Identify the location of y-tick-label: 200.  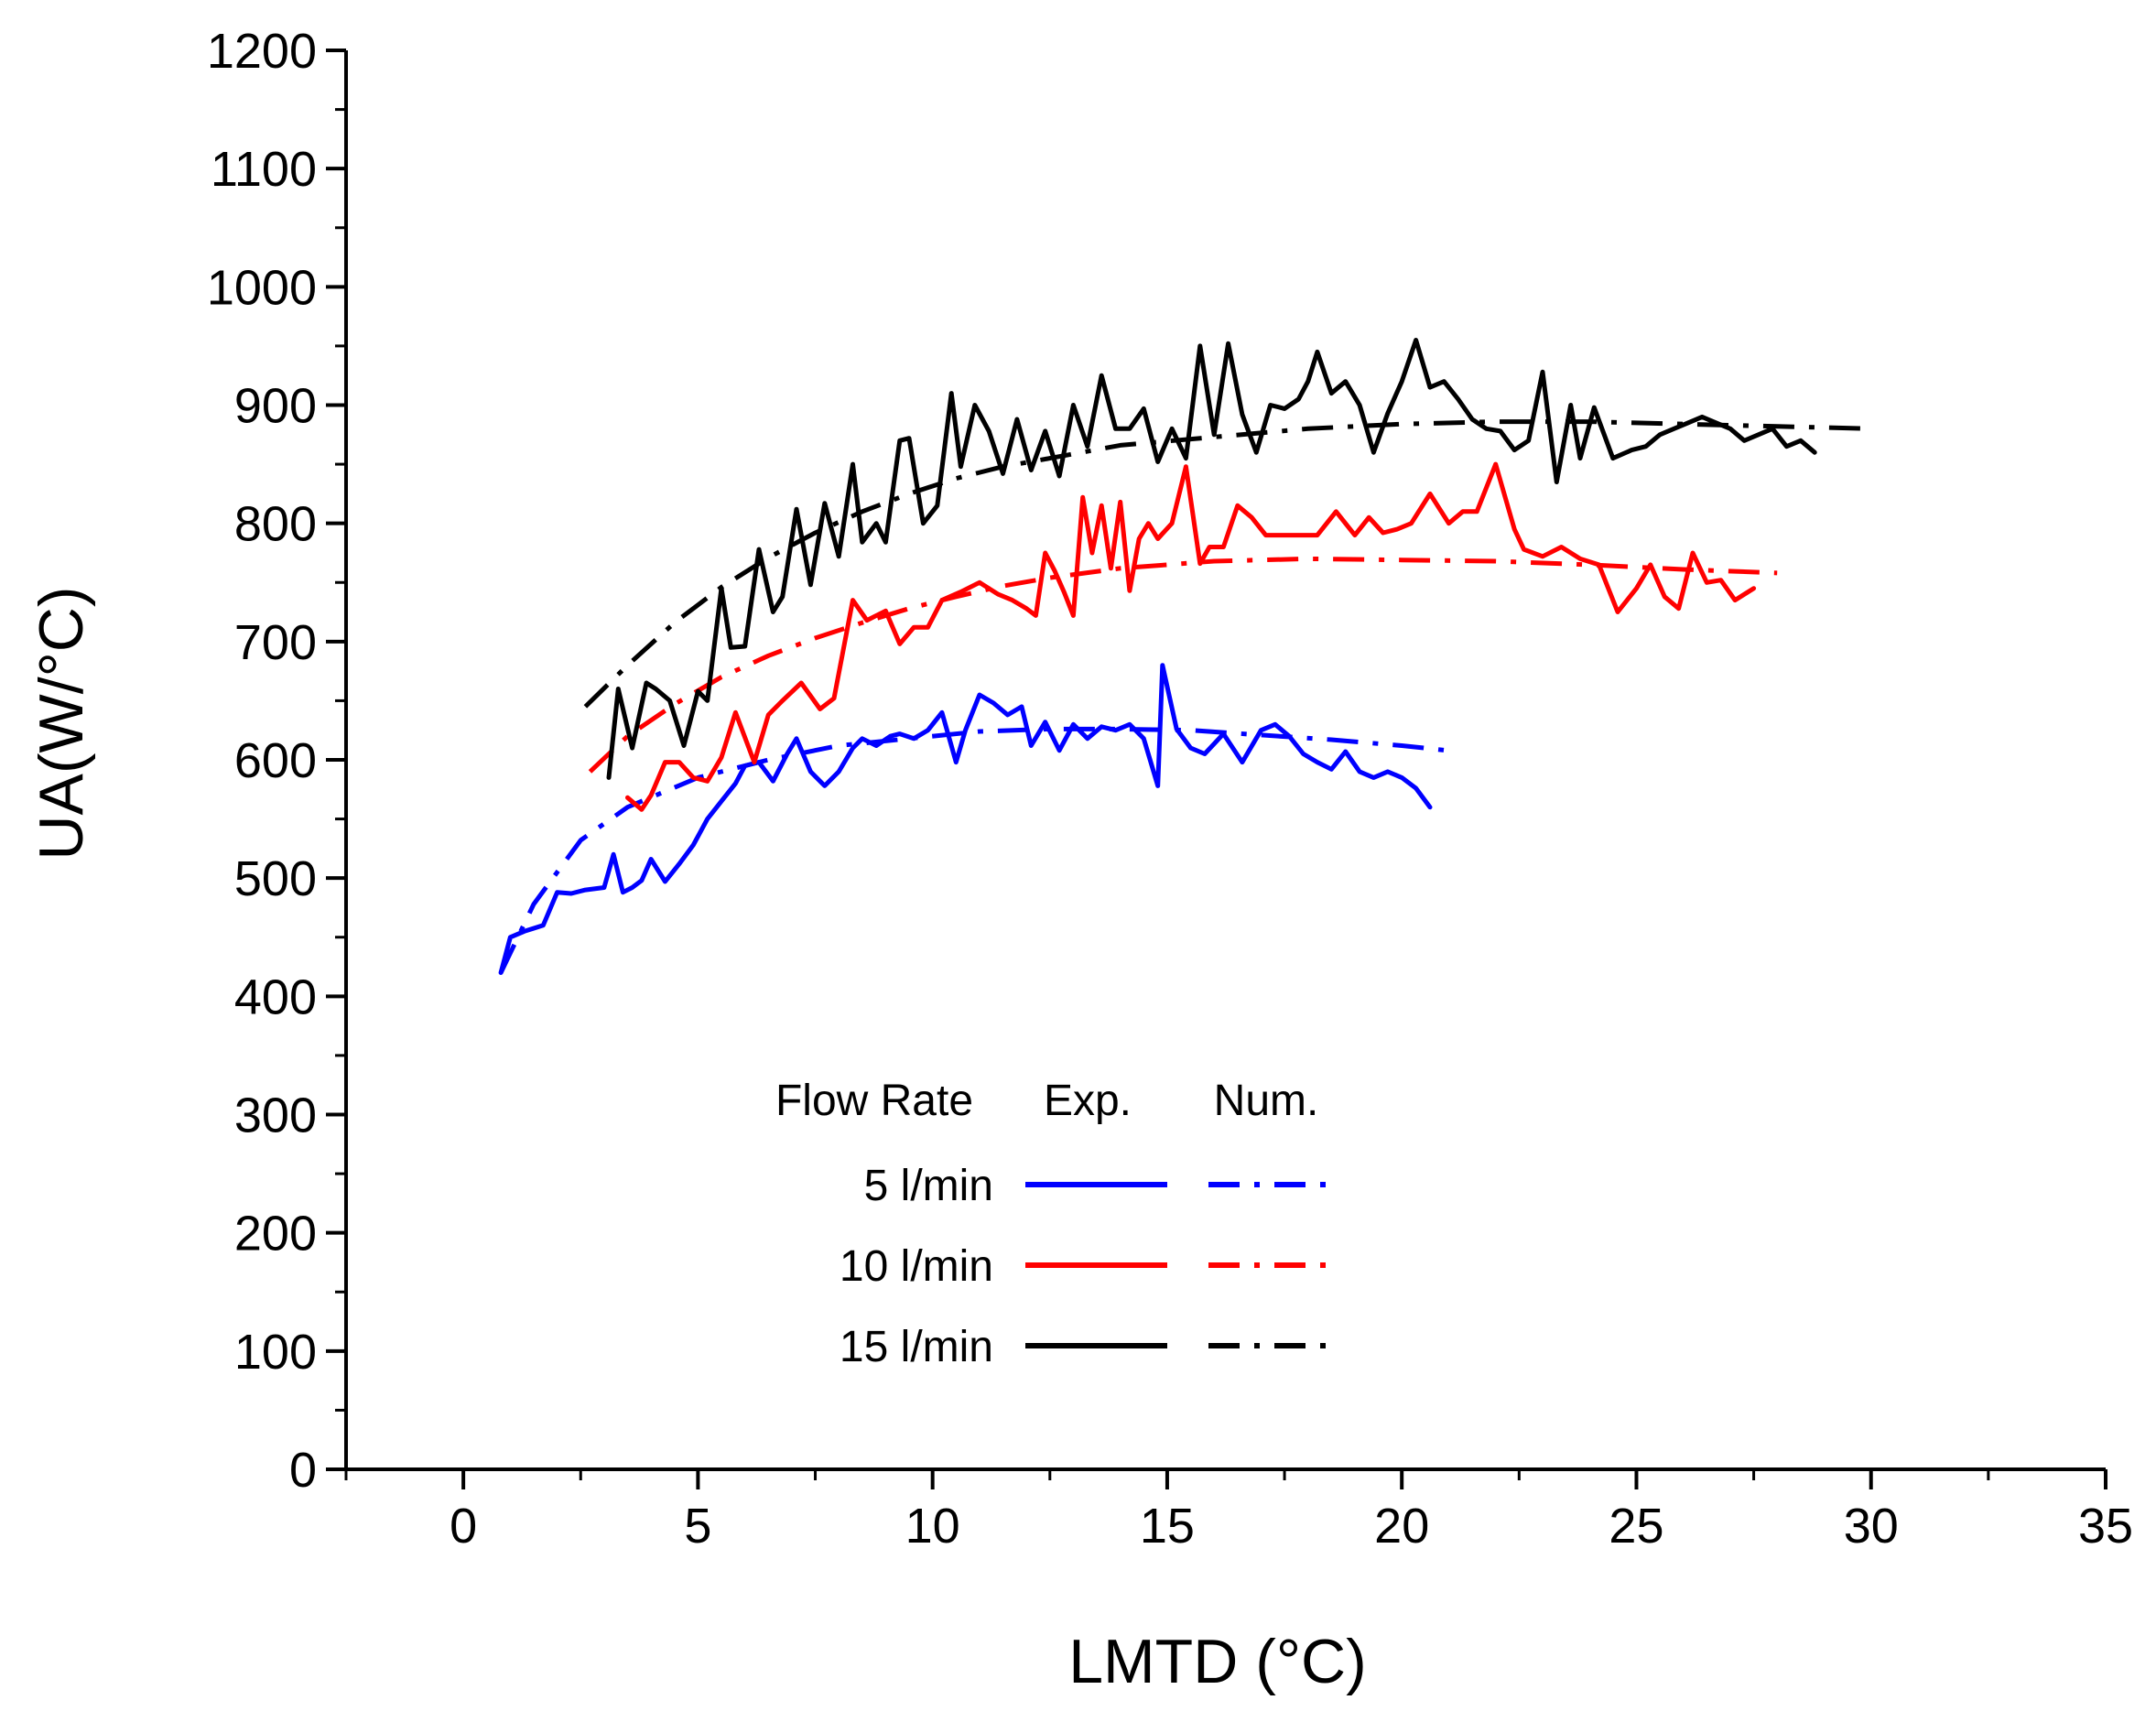
(275, 1234).